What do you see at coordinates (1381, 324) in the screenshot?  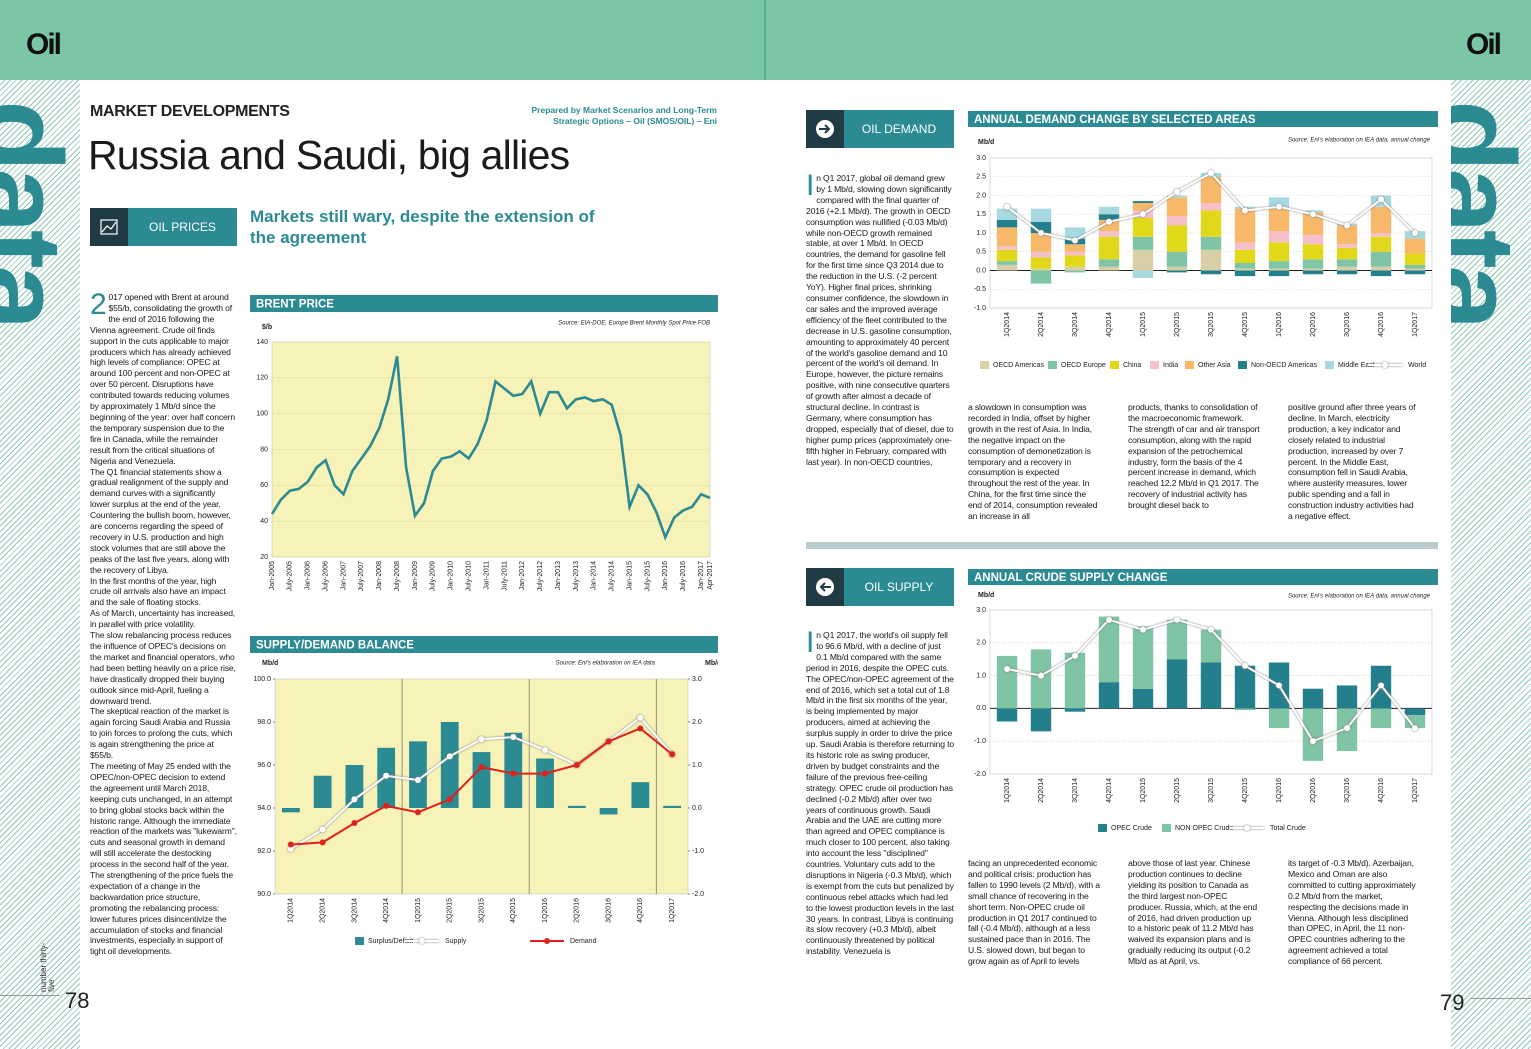 I see `x-tick-label: 4Q2016` at bounding box center [1381, 324].